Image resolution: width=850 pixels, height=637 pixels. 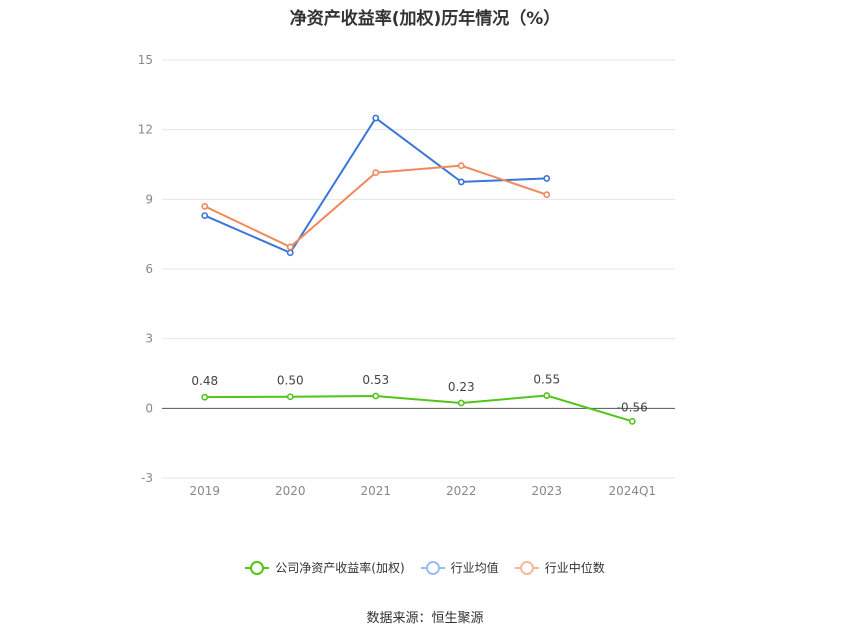 What do you see at coordinates (149, 339) in the screenshot?
I see `y-tick-label: 3` at bounding box center [149, 339].